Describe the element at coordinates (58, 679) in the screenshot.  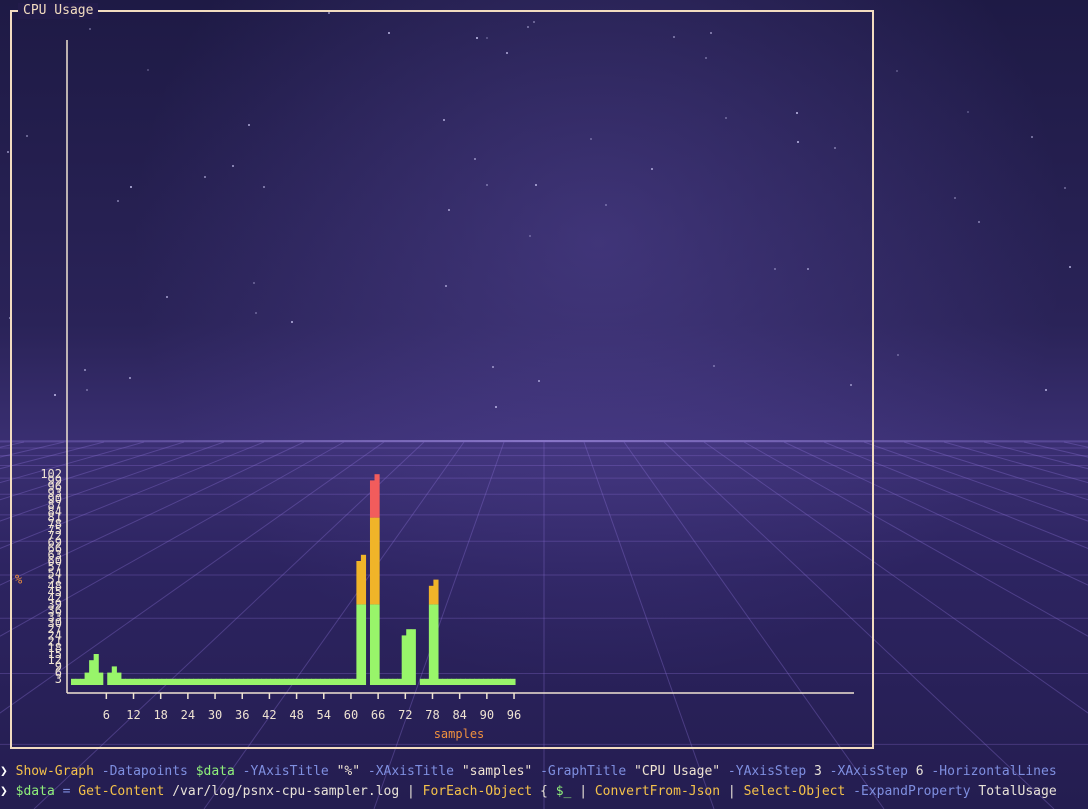
I see `y-tick-label: 3` at that location.